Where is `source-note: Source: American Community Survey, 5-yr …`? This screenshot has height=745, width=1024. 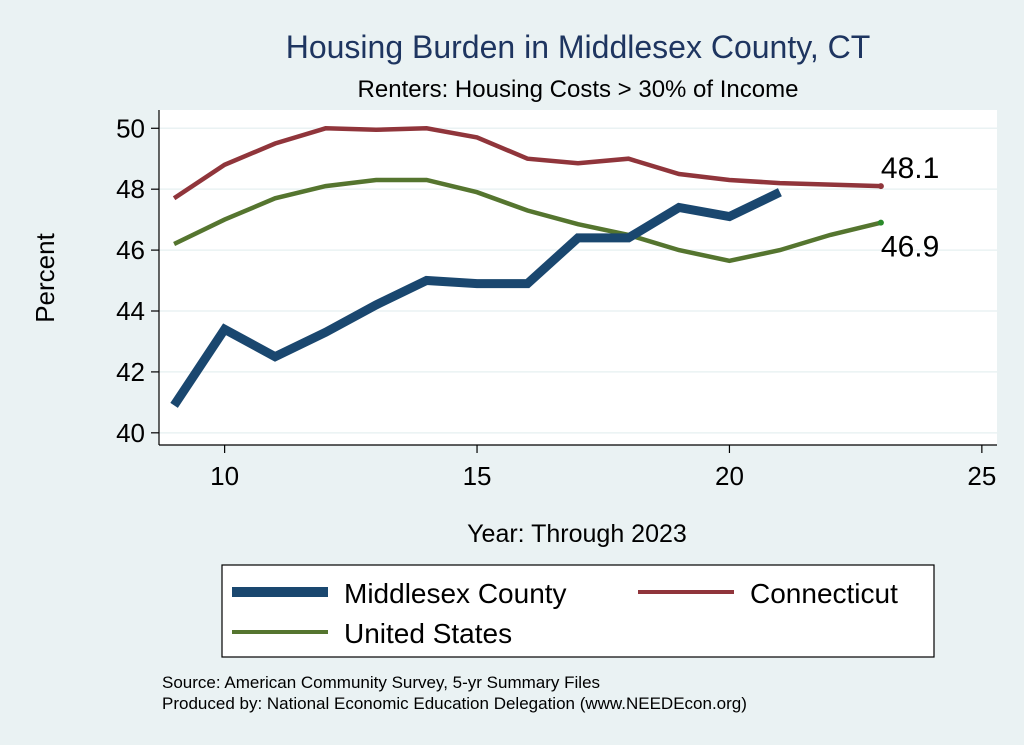
source-note: Source: American Community Survey, 5-yr … is located at coordinates (381, 682).